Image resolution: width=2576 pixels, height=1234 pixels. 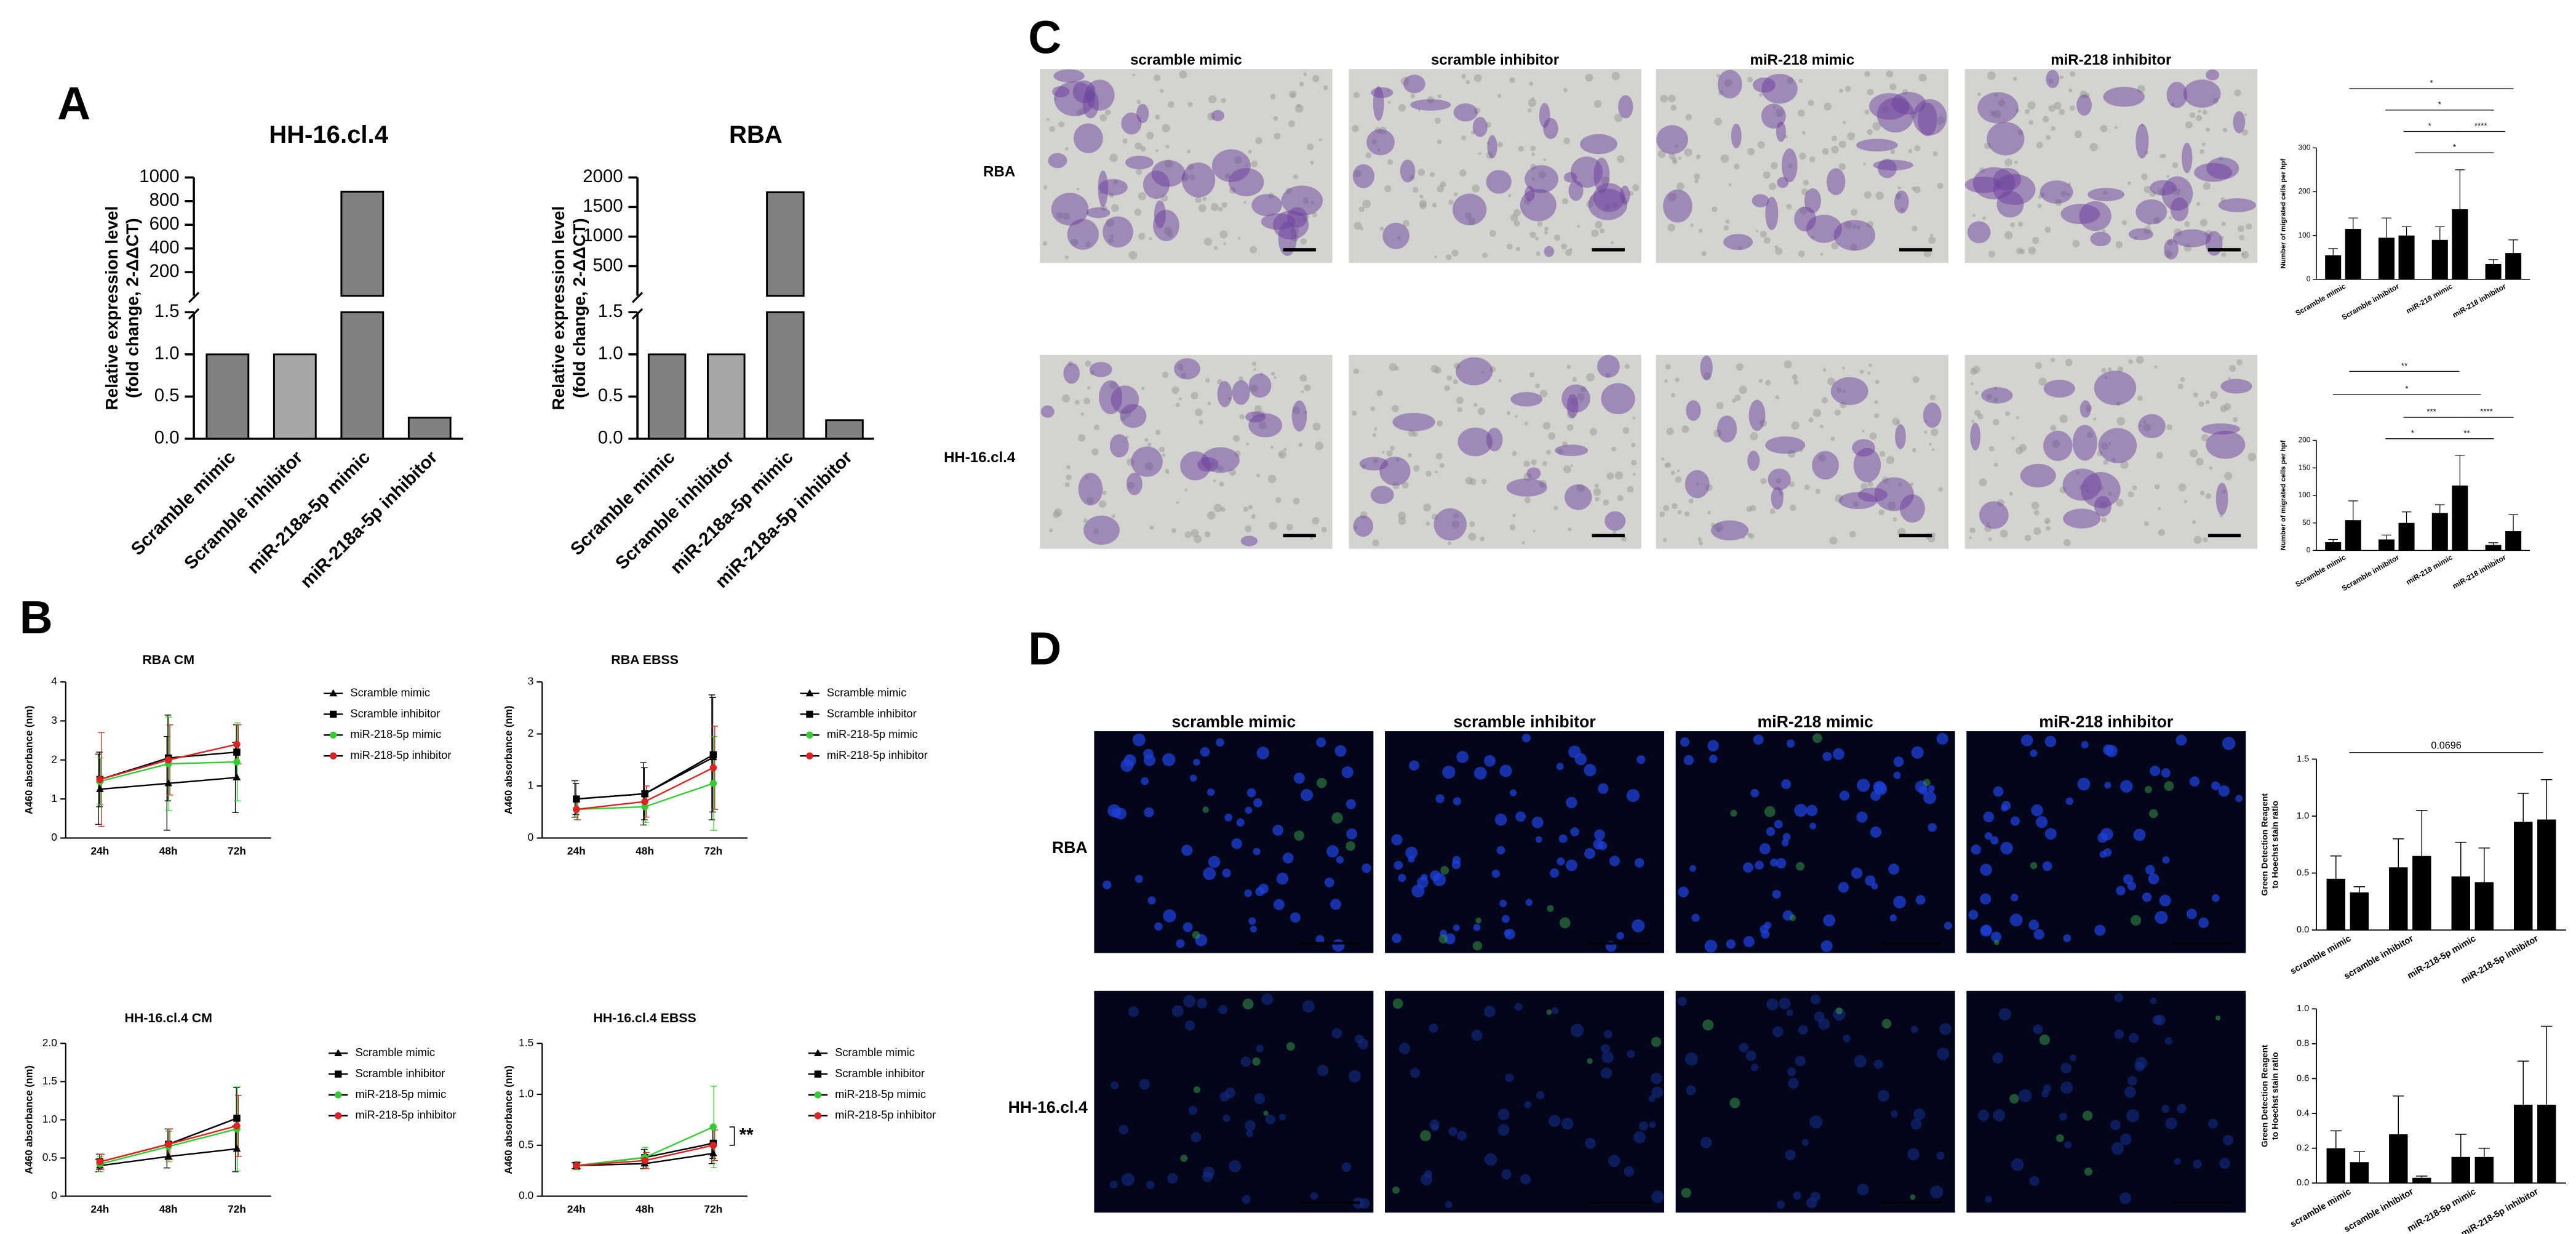 What do you see at coordinates (2303, 1183) in the screenshot?
I see `y-tick-label: 0.0` at bounding box center [2303, 1183].